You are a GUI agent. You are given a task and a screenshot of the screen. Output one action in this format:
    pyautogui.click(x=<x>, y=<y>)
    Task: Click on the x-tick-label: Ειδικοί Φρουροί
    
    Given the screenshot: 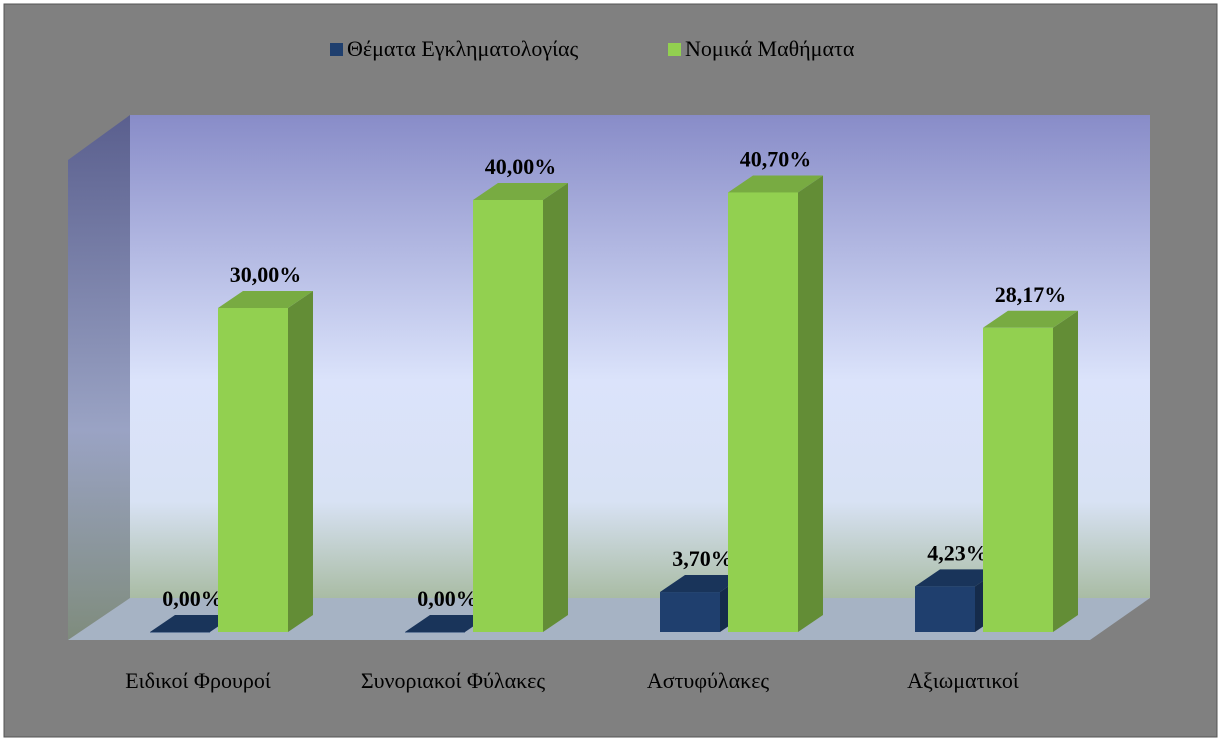 What is the action you would take?
    pyautogui.click(x=198, y=680)
    